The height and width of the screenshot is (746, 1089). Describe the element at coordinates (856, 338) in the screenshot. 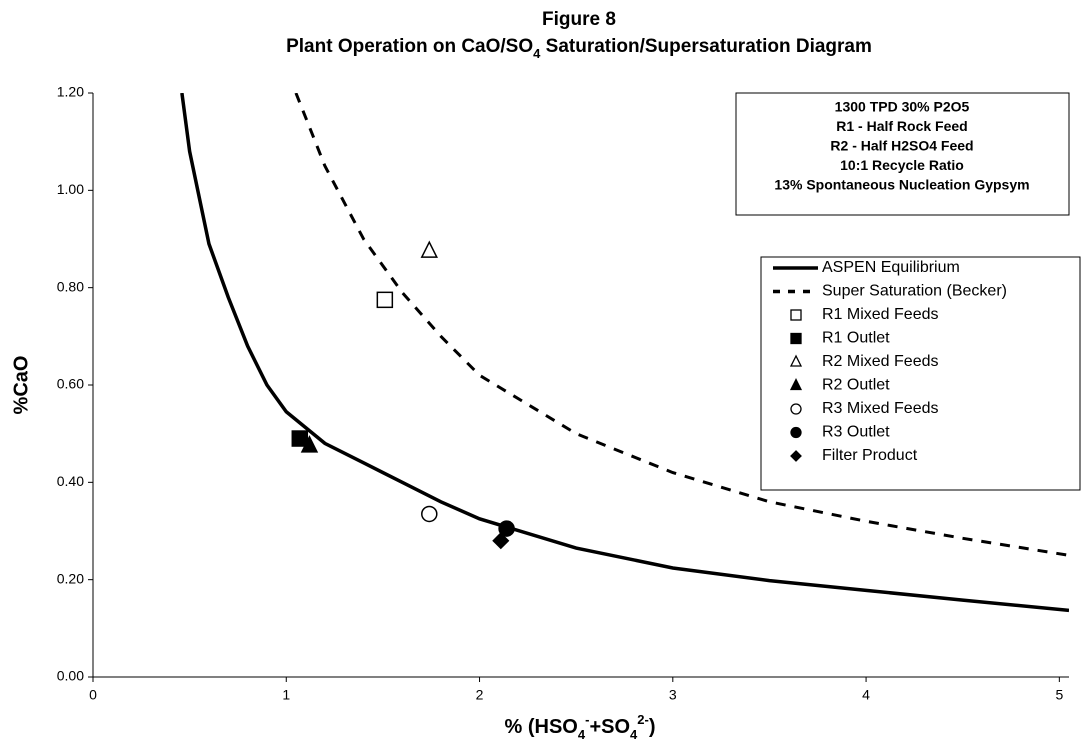

I see `legend-label: R1 Outlet` at that location.